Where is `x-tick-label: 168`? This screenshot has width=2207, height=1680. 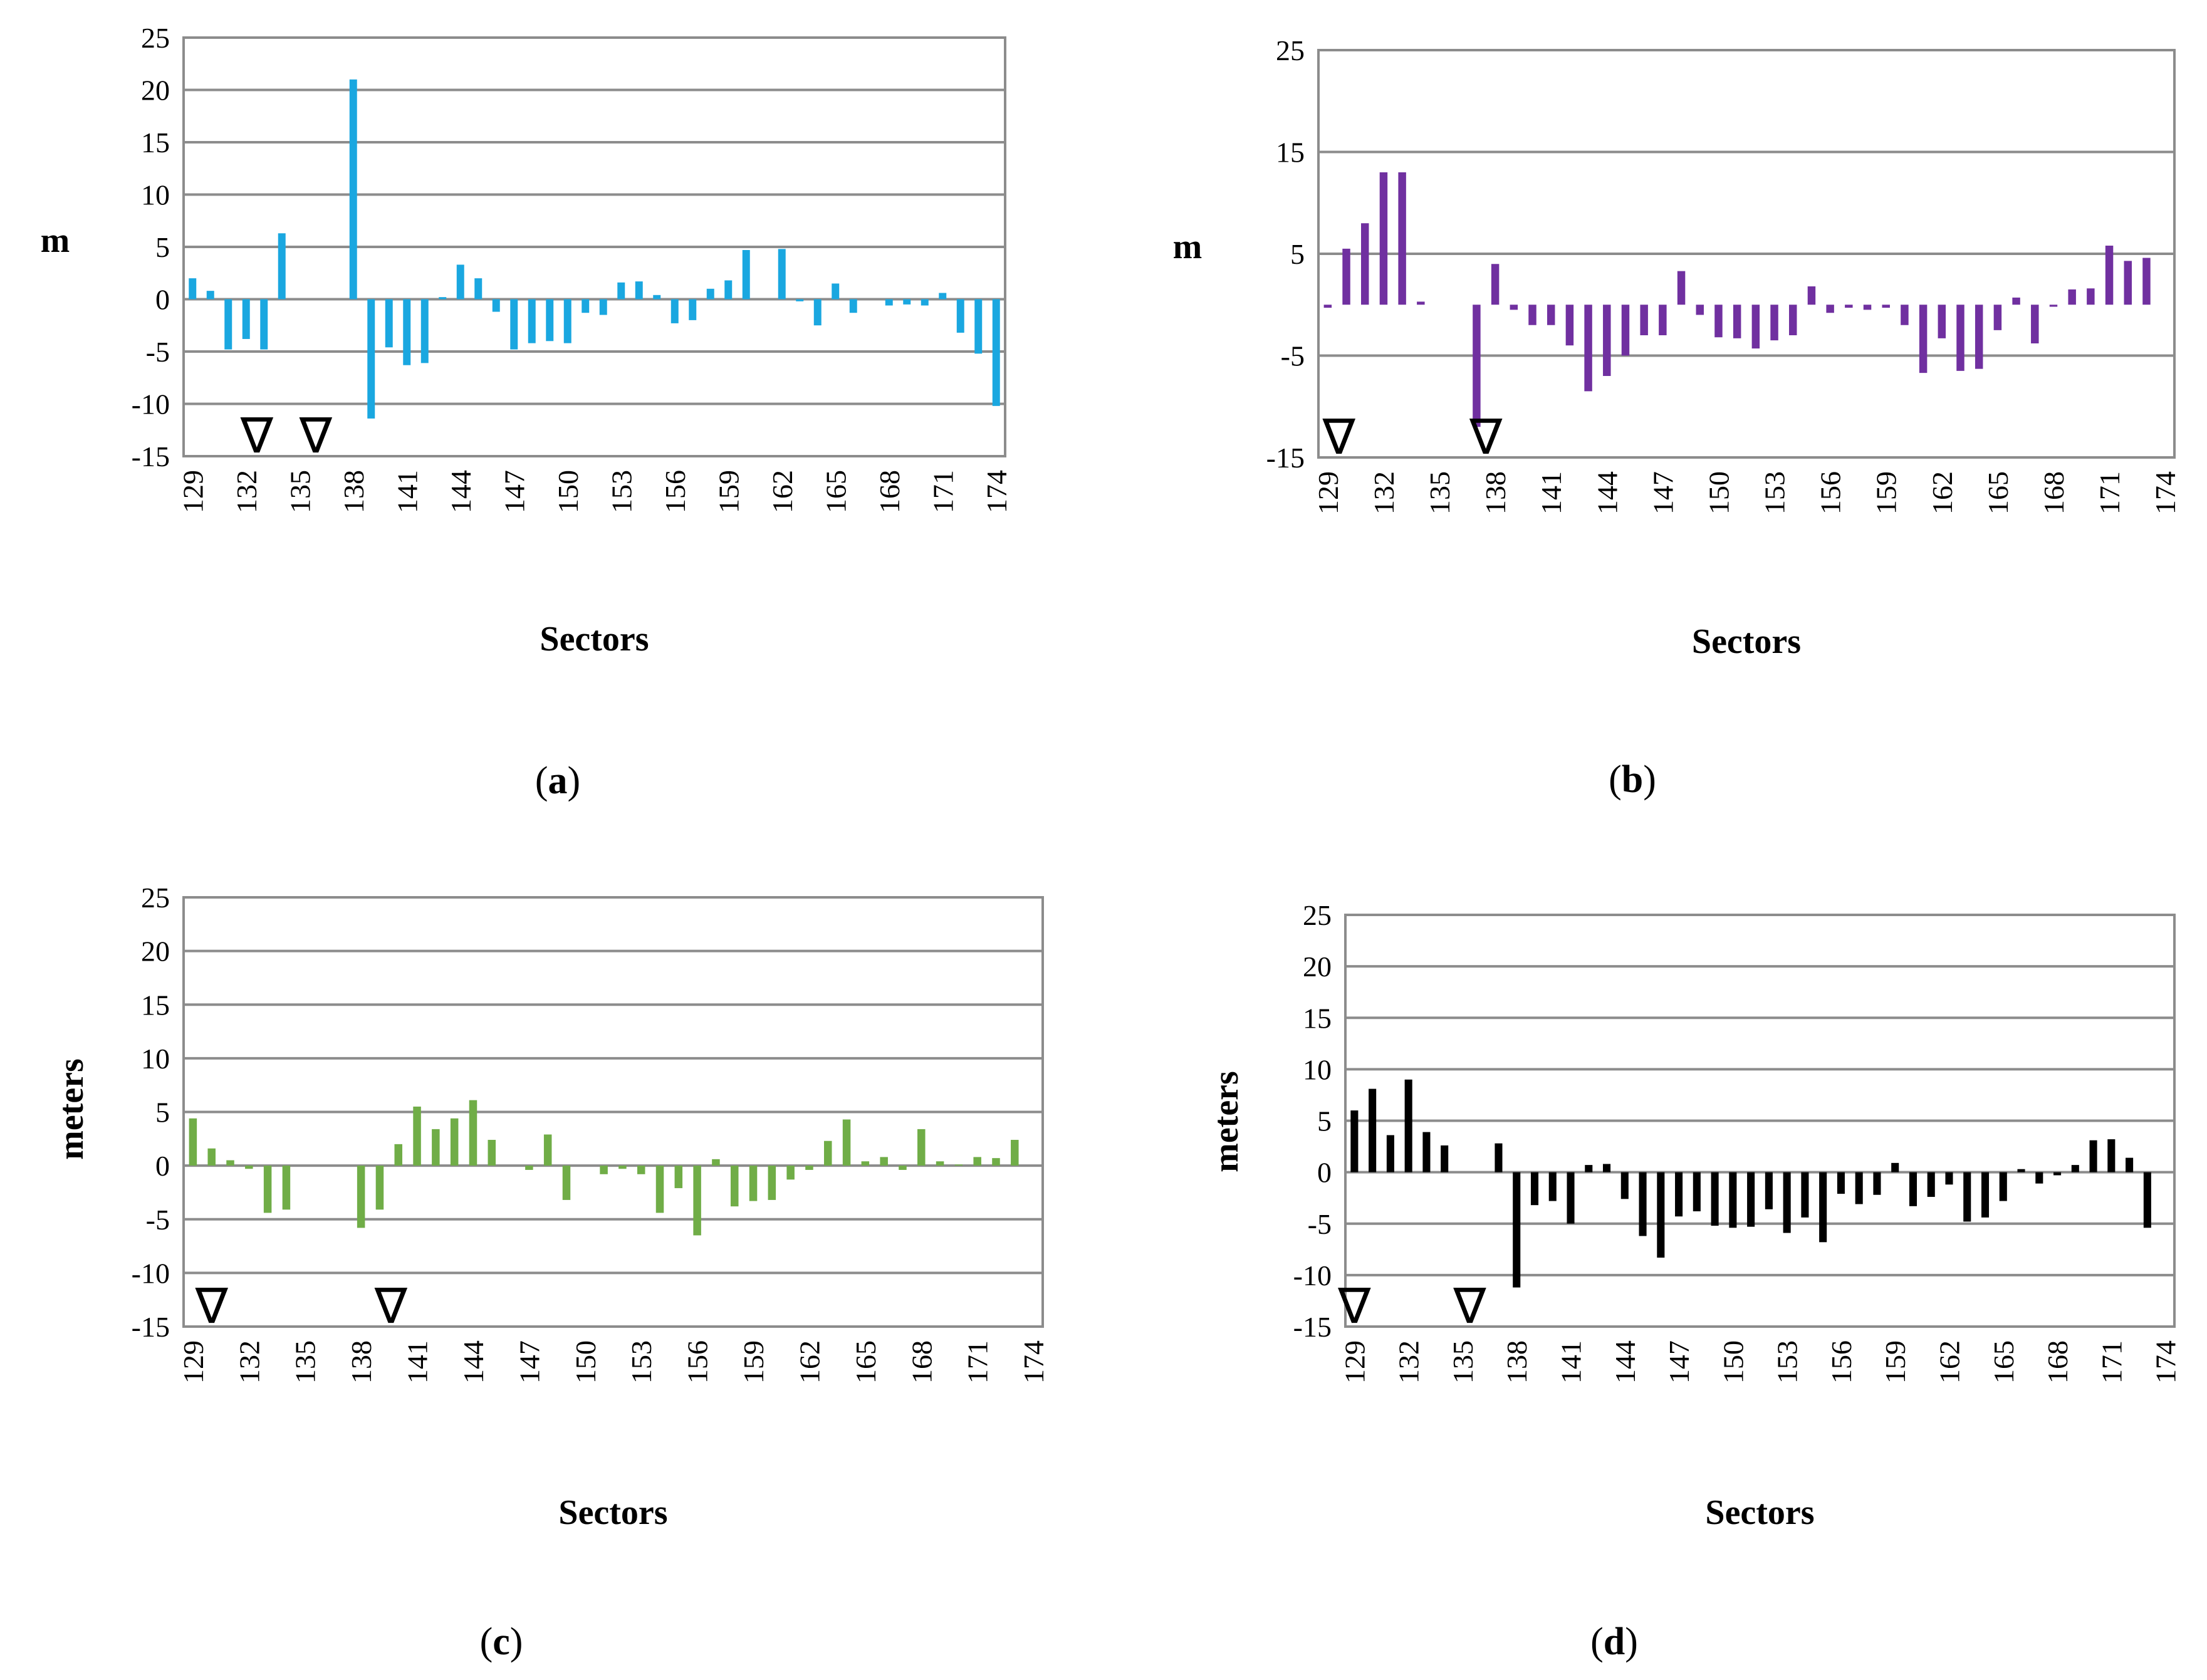
x-tick-label: 168 is located at coordinates (2058, 1362).